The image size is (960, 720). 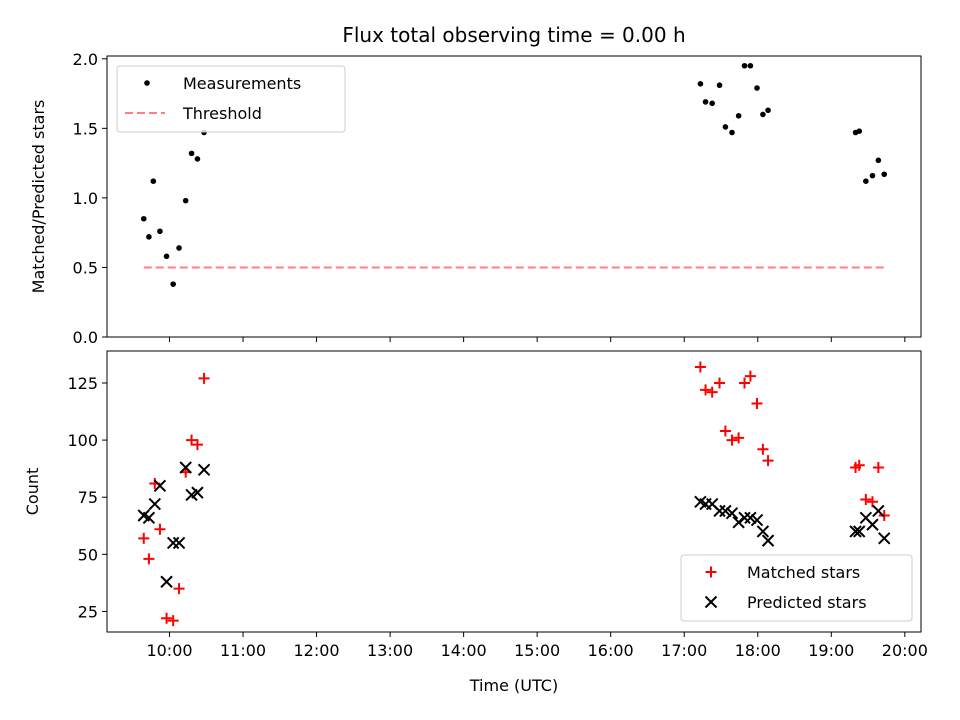 What do you see at coordinates (82, 383) in the screenshot?
I see `count-y-tick-label: 125` at bounding box center [82, 383].